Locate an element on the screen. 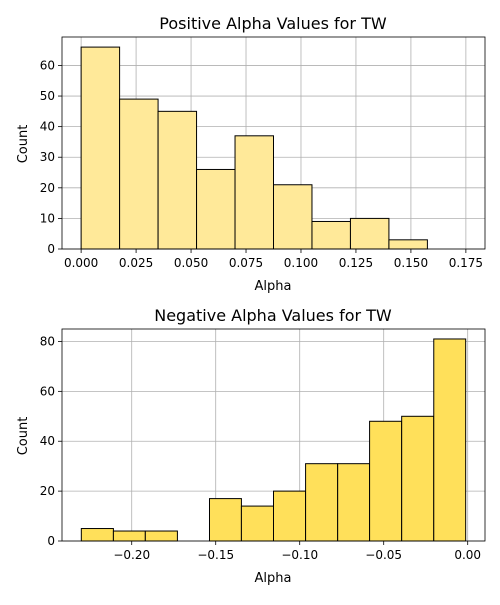 The width and height of the screenshot is (500, 605). x-tick-label: 0.075 is located at coordinates (246, 263).